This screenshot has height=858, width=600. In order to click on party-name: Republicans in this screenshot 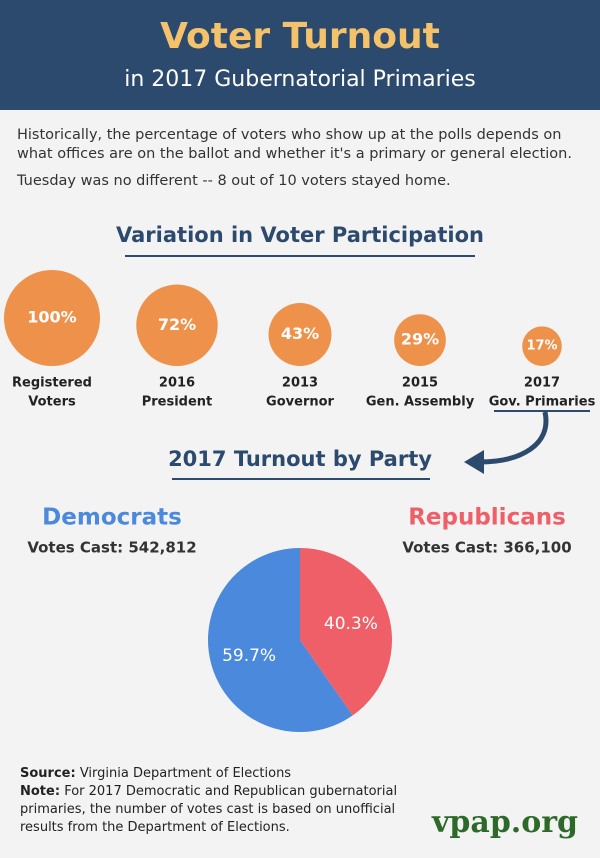, I will do `click(487, 518)`.